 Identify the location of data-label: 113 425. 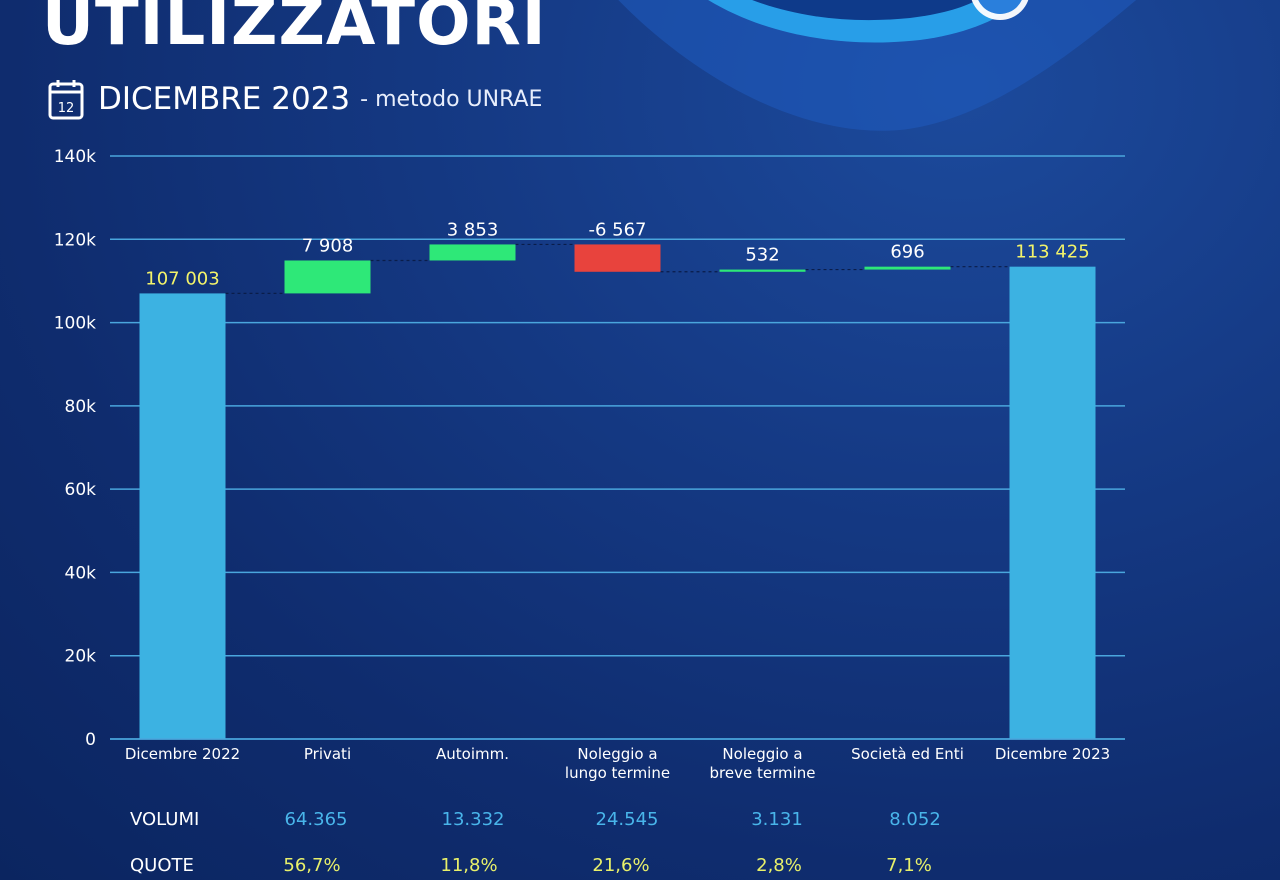
(1052, 252).